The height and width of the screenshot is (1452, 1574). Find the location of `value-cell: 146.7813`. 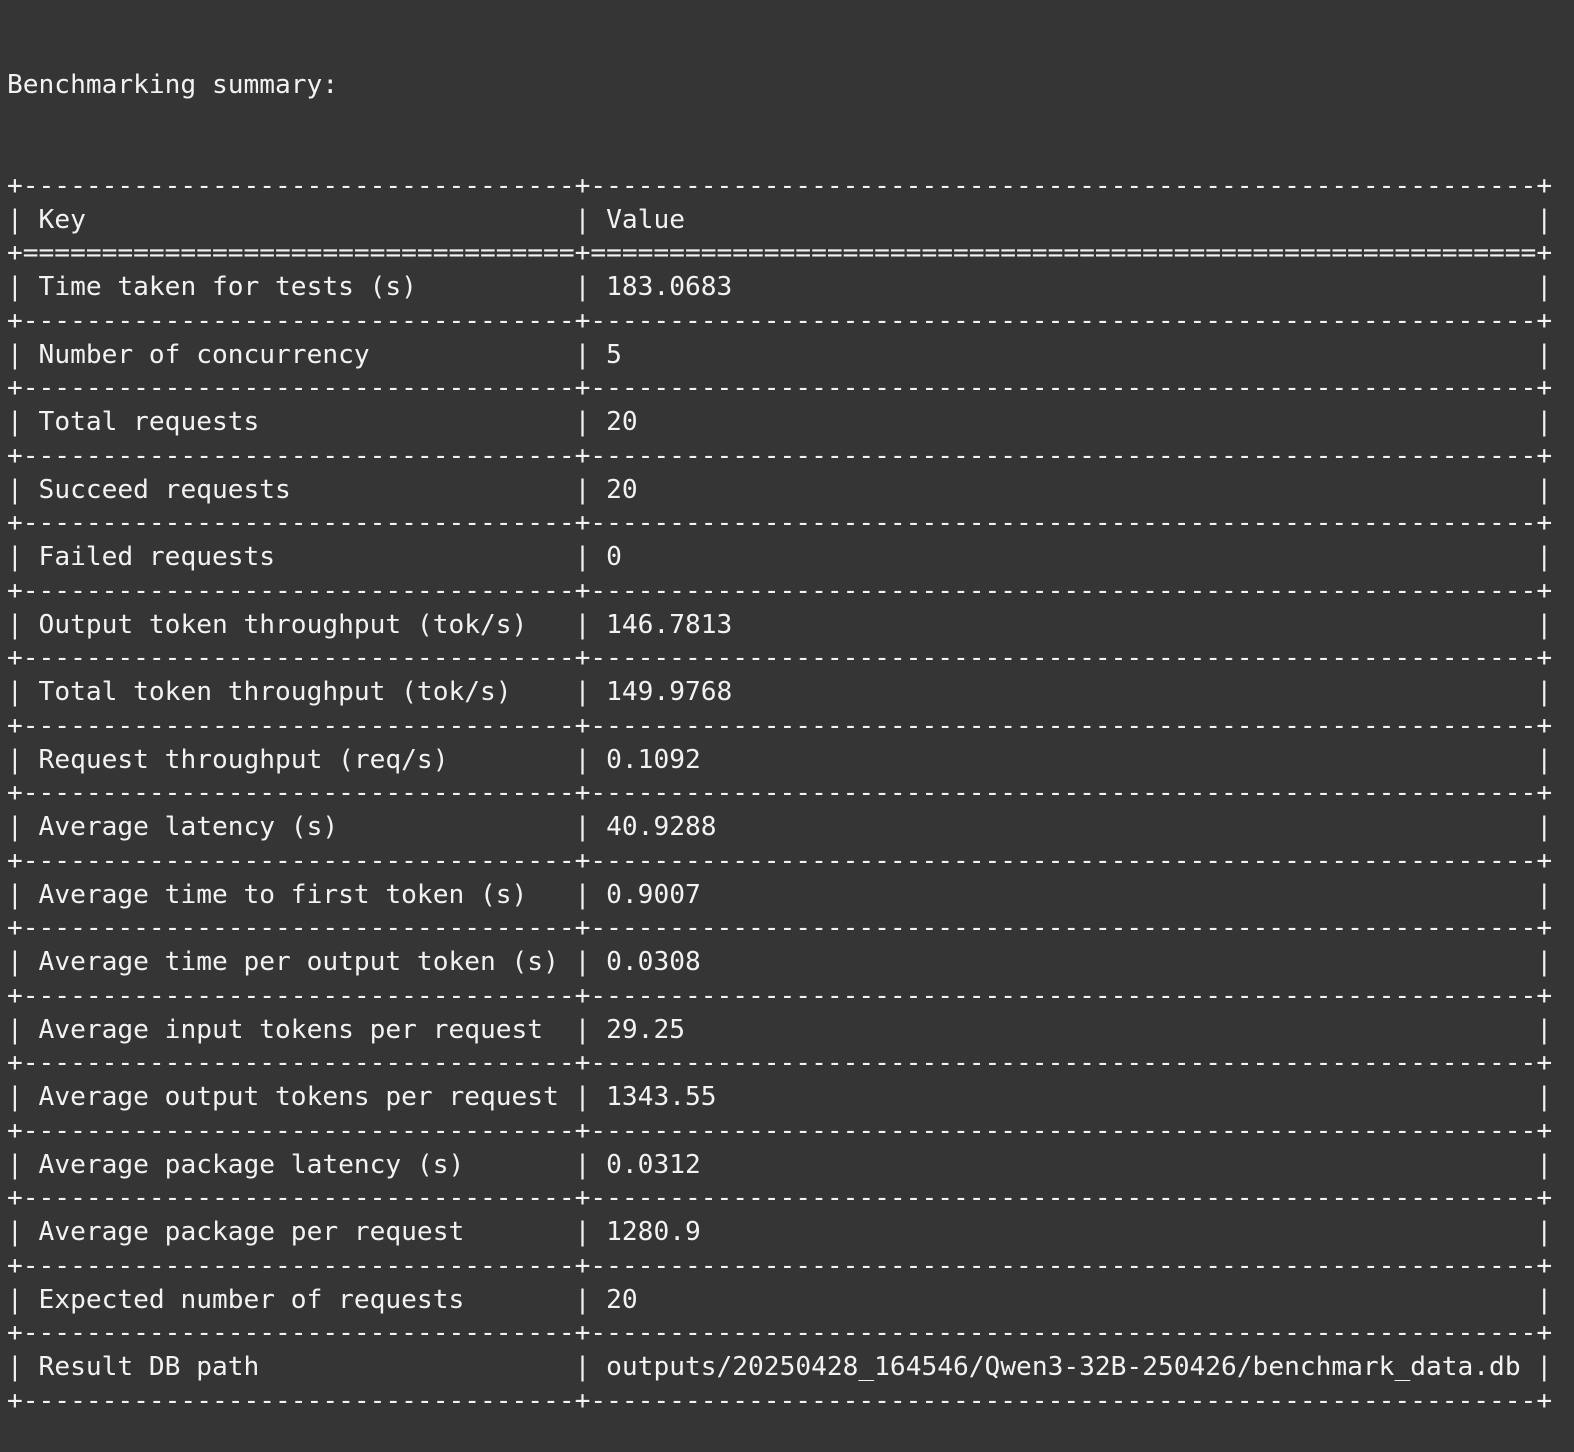

value-cell: 146.7813 is located at coordinates (669, 624).